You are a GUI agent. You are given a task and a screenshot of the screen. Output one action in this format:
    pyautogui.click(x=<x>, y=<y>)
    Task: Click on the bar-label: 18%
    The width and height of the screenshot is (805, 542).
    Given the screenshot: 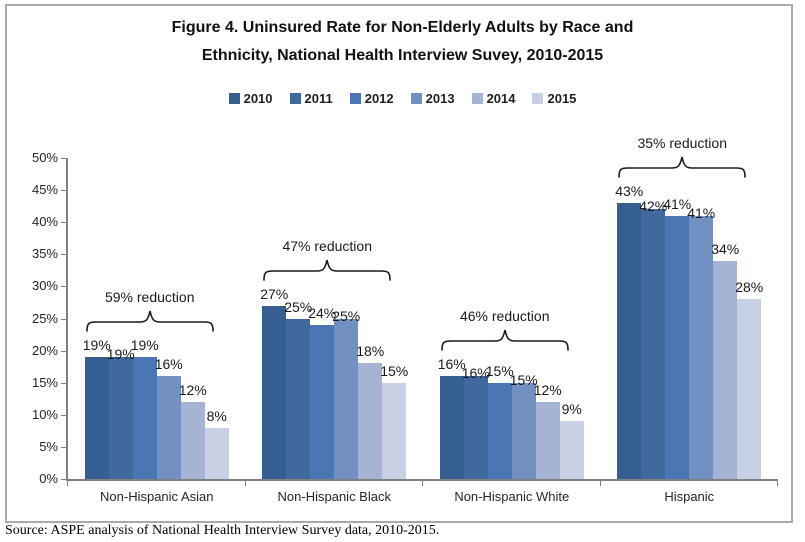 What is the action you would take?
    pyautogui.click(x=370, y=351)
    